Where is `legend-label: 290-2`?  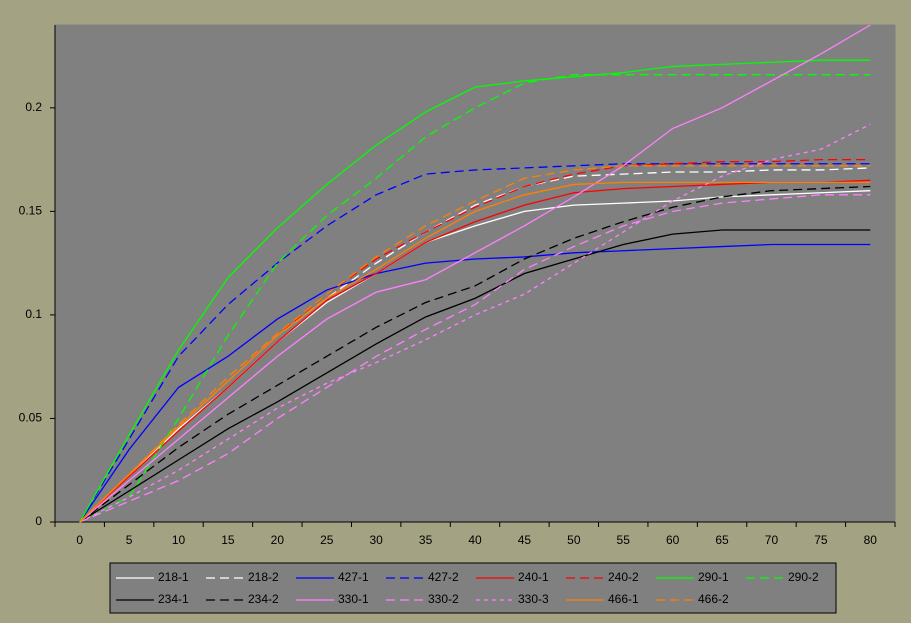
legend-label: 290-2 is located at coordinates (803, 577).